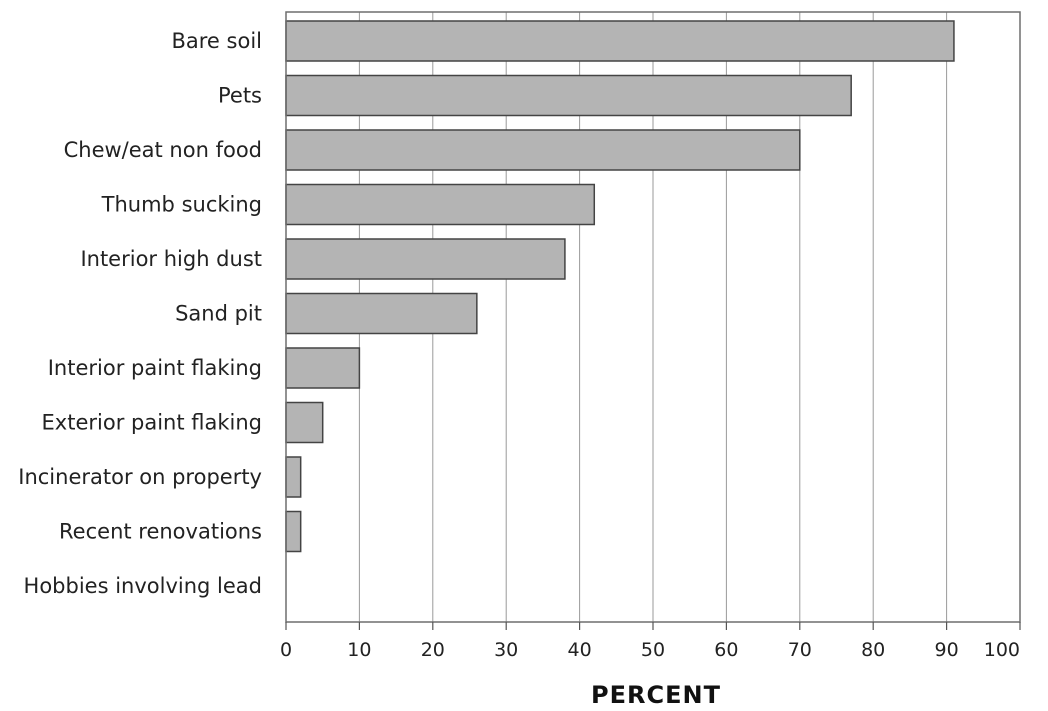 This screenshot has width=1048, height=711. I want to click on bar-interior-high-dust, so click(425, 259).